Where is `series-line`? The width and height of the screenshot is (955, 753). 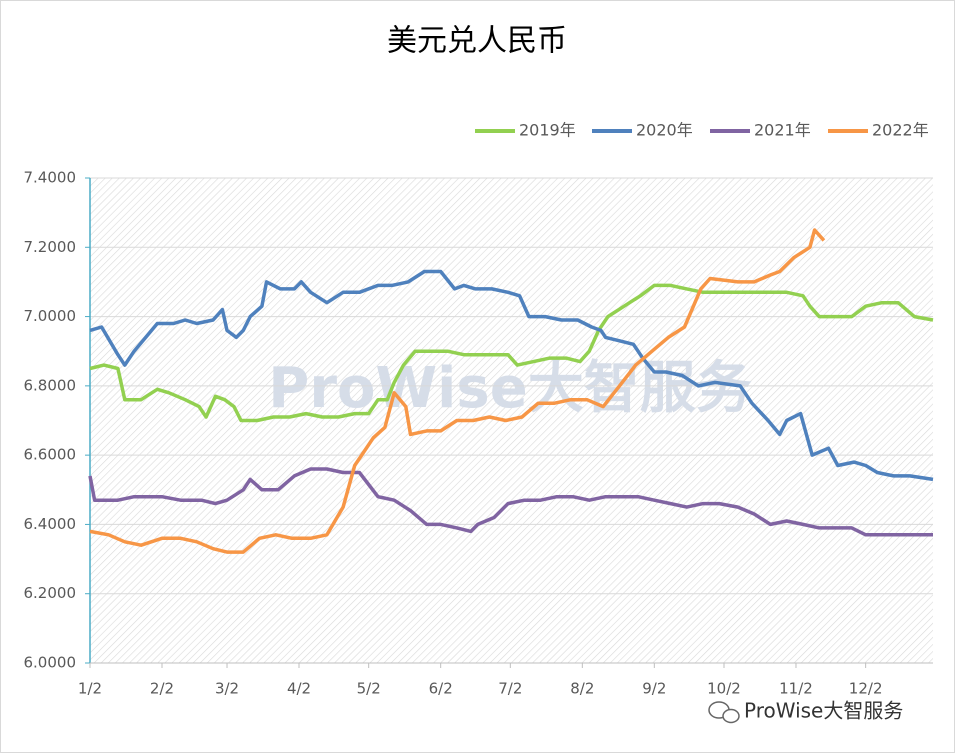 series-line is located at coordinates (510, 502).